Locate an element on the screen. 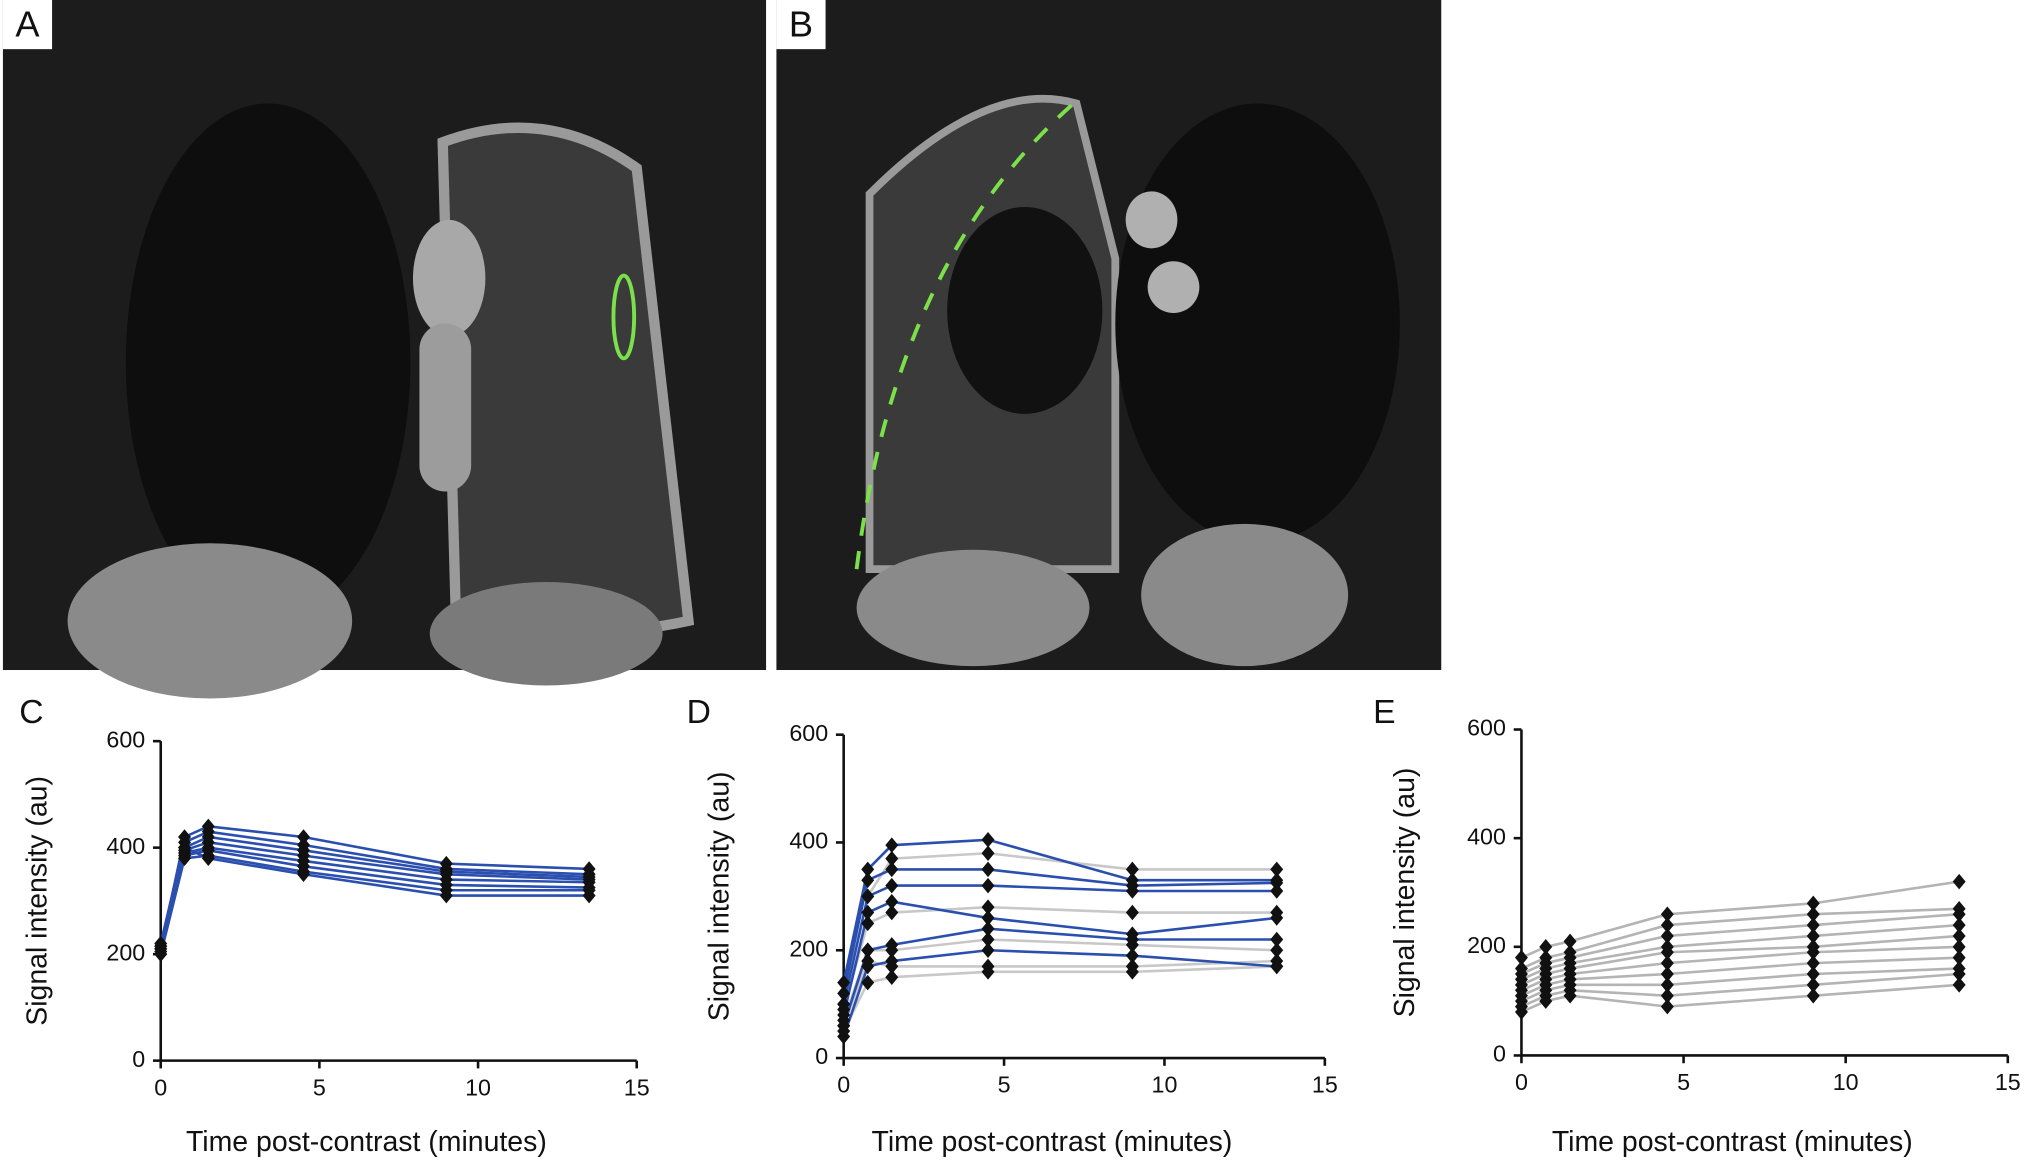 This screenshot has width=2034, height=1168. x-tick-label: 15 is located at coordinates (2008, 1082).